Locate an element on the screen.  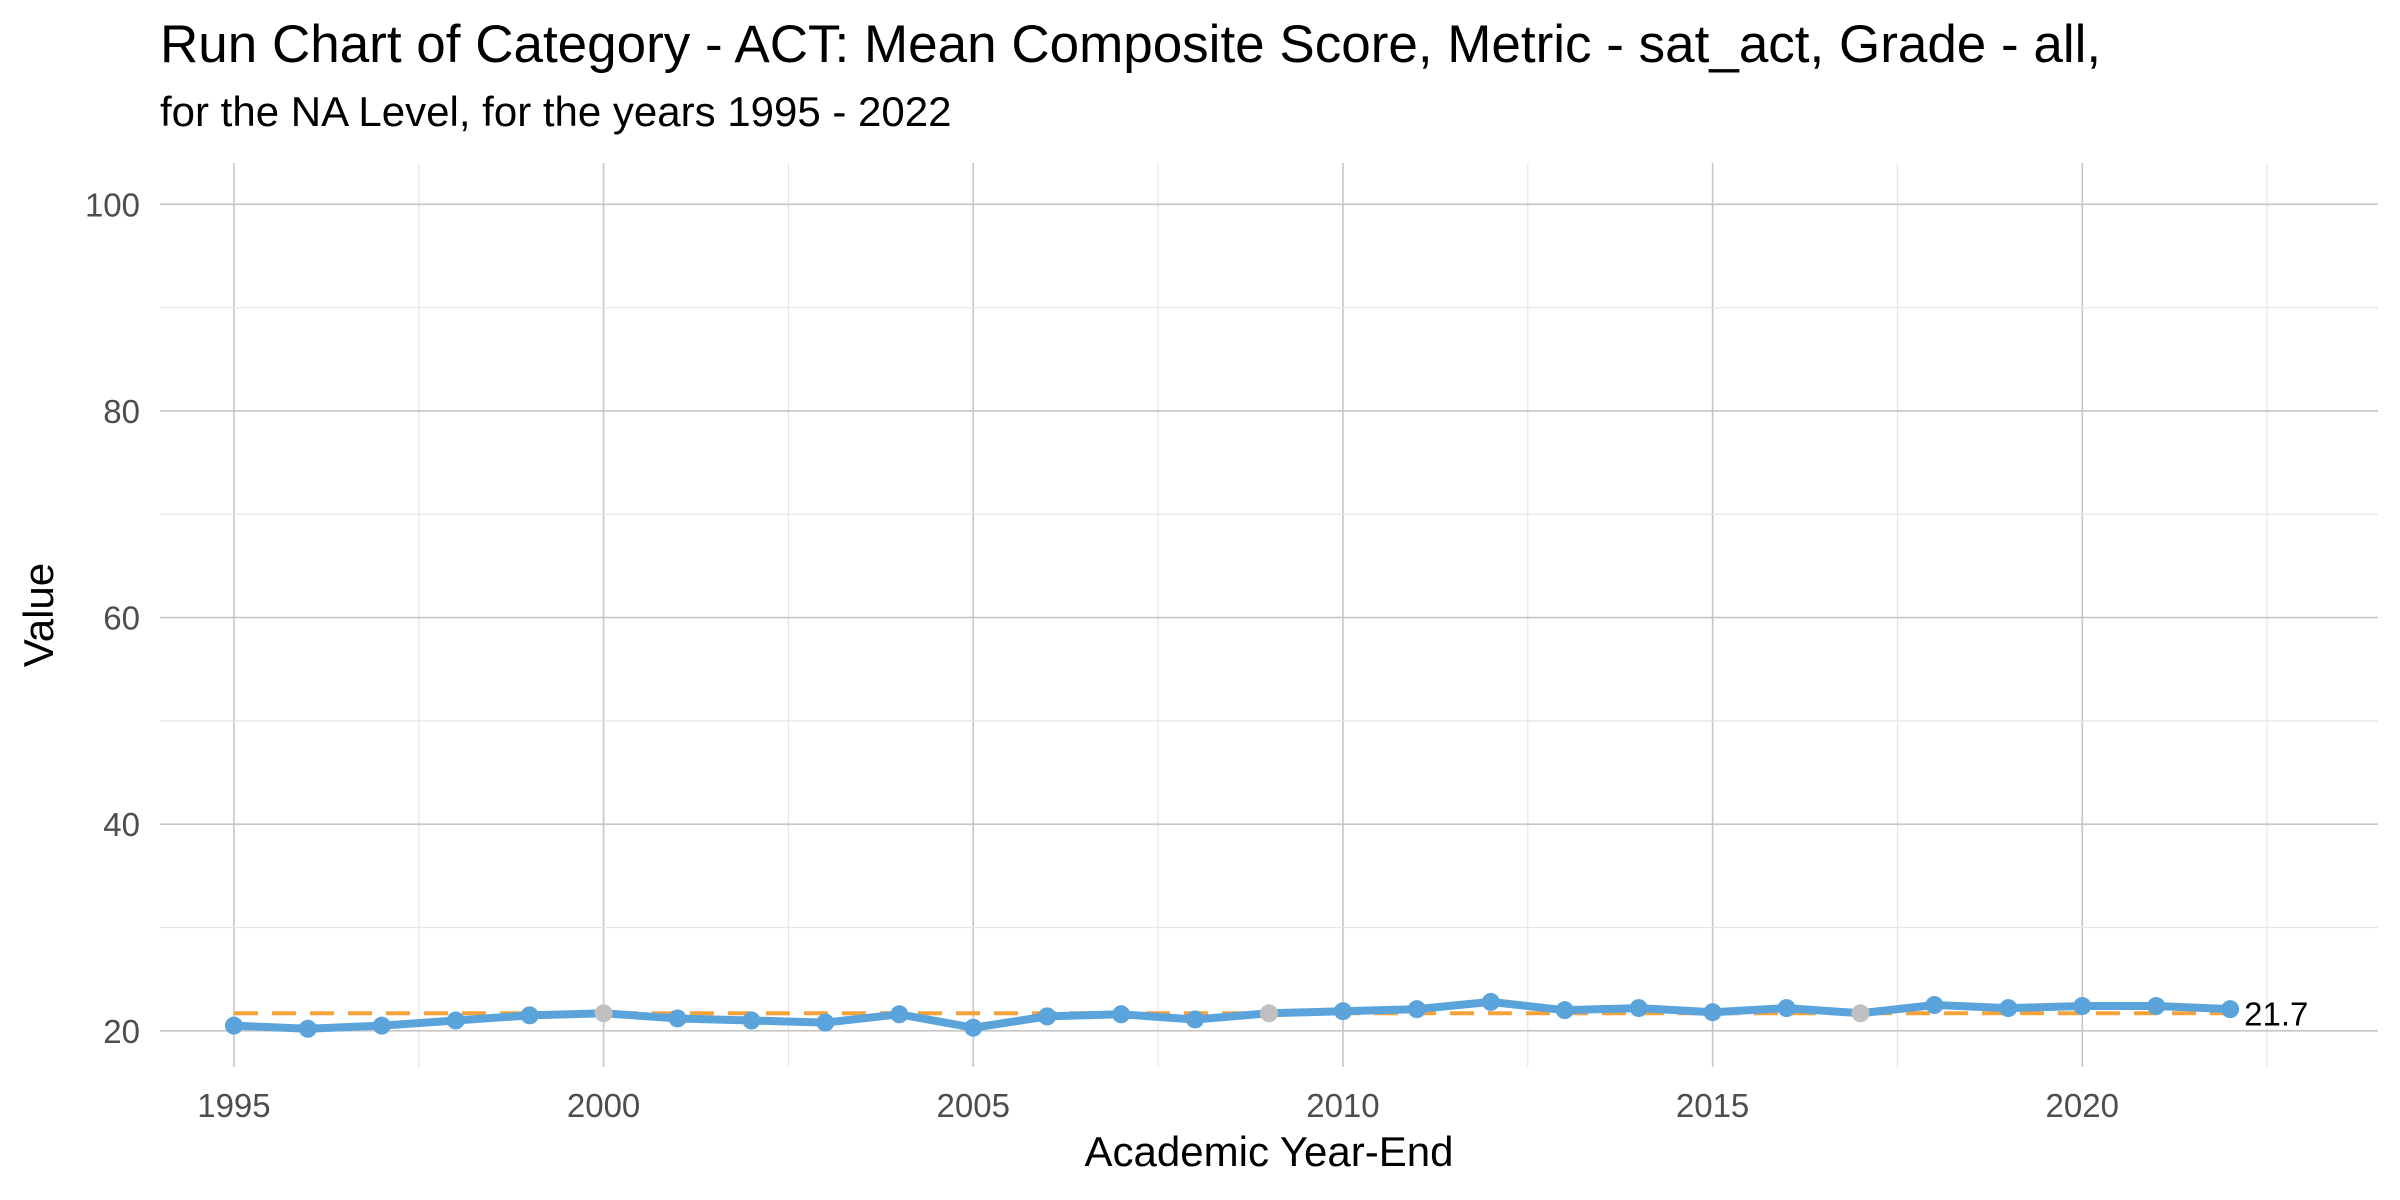
x-tick-label: 2010 is located at coordinates (1342, 1105).